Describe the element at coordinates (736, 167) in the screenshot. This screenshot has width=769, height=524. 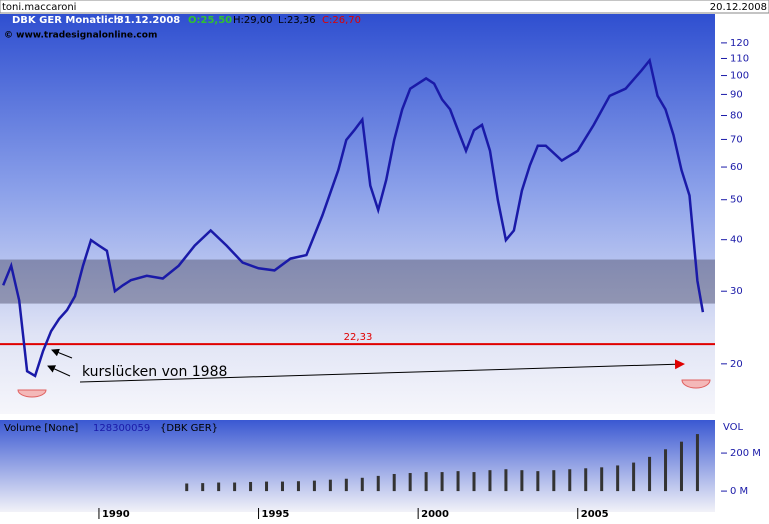
I see `y-tick-label: 60` at that location.